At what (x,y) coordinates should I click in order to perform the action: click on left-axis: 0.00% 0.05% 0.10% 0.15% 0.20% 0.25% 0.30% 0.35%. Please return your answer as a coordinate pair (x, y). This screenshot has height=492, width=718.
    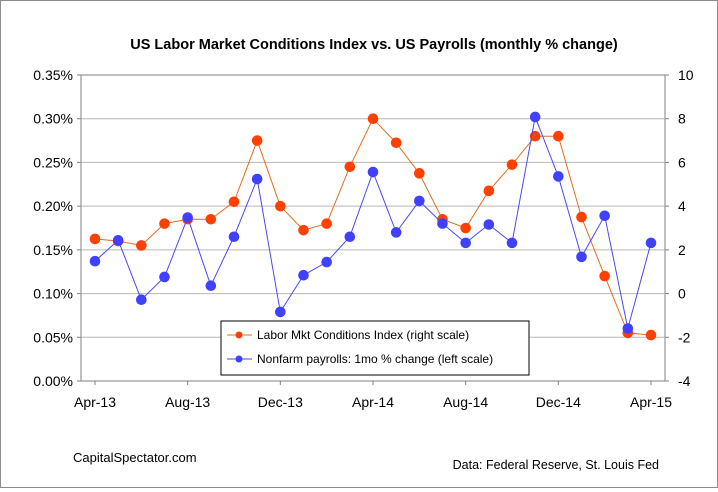
    Looking at the image, I should click on (57, 228).